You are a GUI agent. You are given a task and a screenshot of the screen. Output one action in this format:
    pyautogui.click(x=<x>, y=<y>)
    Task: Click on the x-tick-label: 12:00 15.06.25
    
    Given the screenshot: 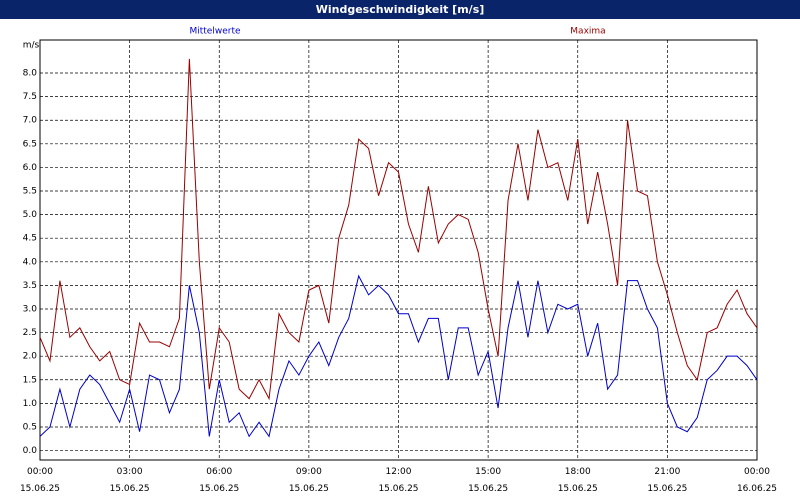 What is the action you would take?
    pyautogui.click(x=398, y=480)
    